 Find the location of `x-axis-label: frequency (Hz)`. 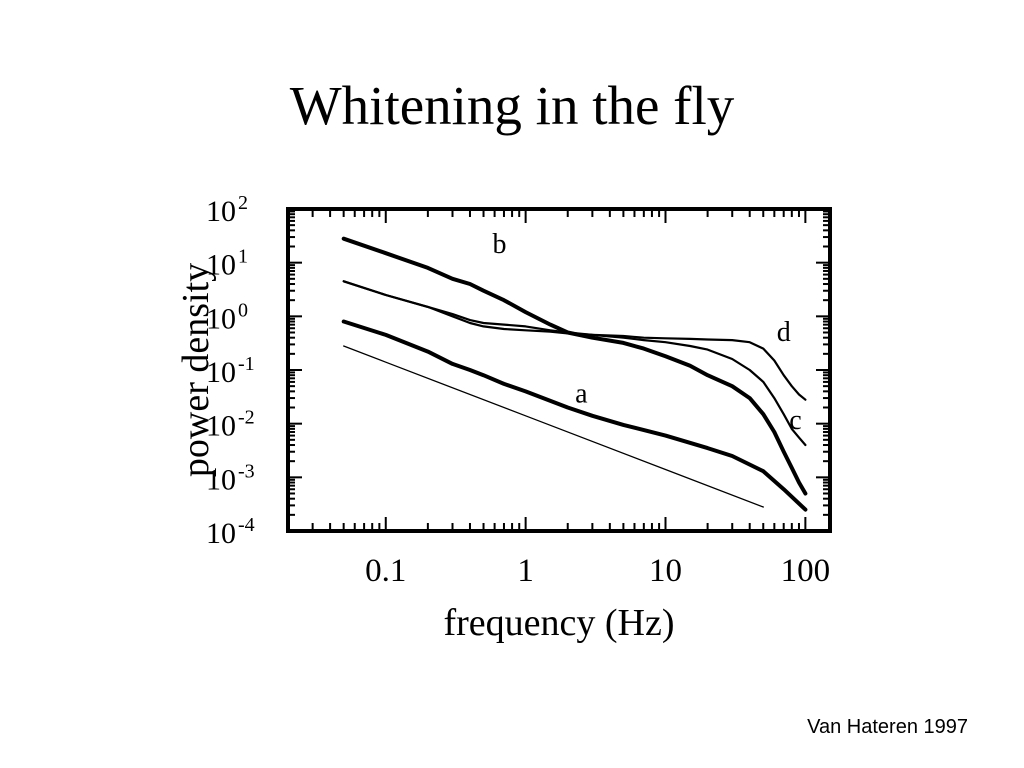

x-axis-label: frequency (Hz) is located at coordinates (558, 623).